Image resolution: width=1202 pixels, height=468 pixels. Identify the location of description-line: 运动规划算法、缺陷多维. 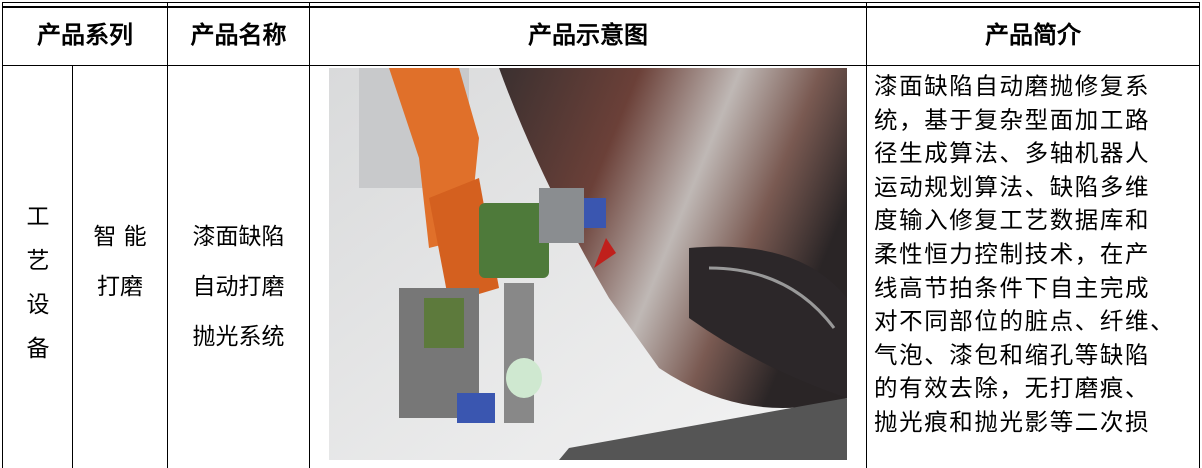
(1012, 186).